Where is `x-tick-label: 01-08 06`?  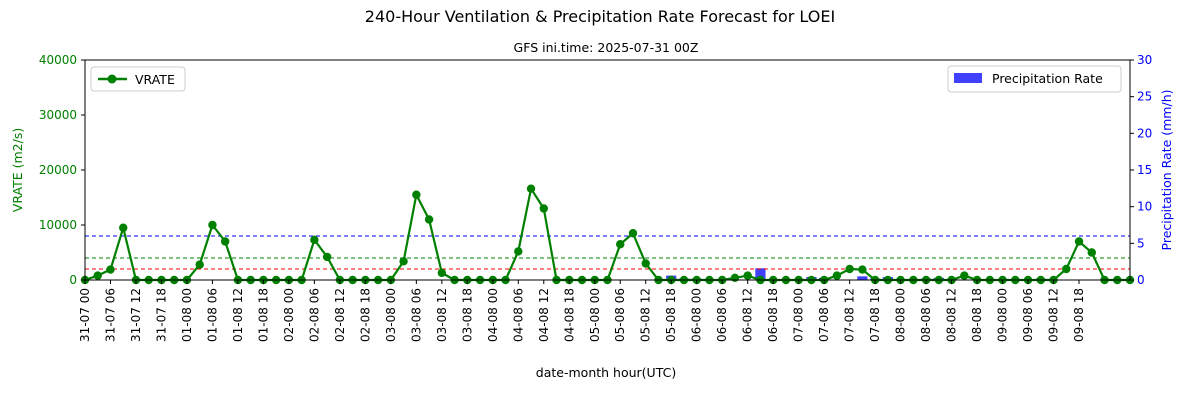 x-tick-label: 01-08 06 is located at coordinates (212, 315).